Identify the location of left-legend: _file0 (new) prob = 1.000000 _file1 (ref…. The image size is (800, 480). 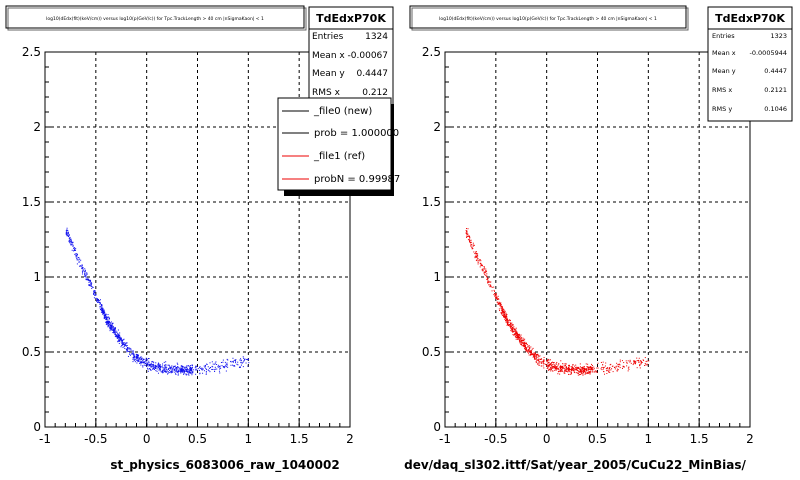
(338, 146).